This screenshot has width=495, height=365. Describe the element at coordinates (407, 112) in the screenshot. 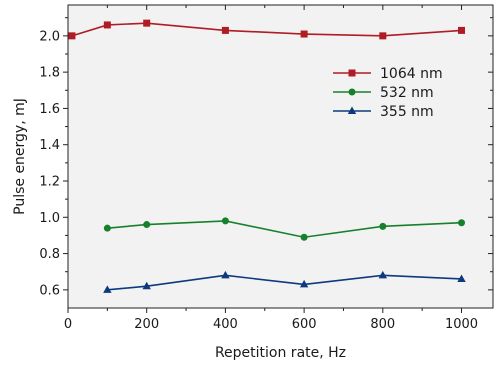

I see `legend-label-355-nm: 355 nm` at that location.